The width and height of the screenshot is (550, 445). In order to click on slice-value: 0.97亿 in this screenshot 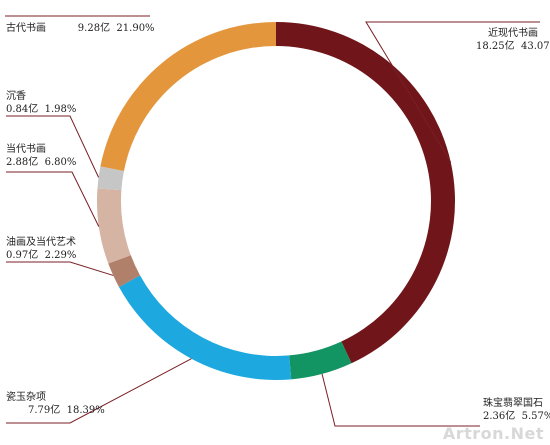, I will do `click(22, 255)`.